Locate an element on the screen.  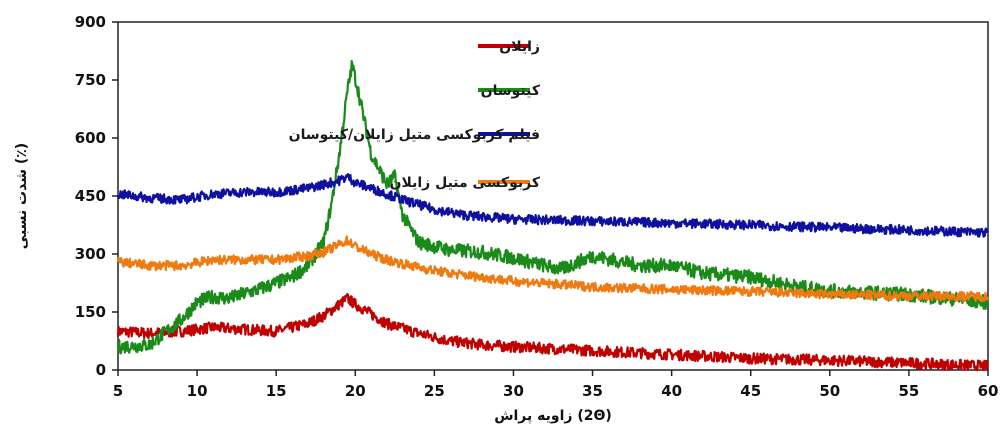
legend-label-3: فیلم کربوکسی متیل زایلان/کیتوسان is located at coordinates (414, 135).